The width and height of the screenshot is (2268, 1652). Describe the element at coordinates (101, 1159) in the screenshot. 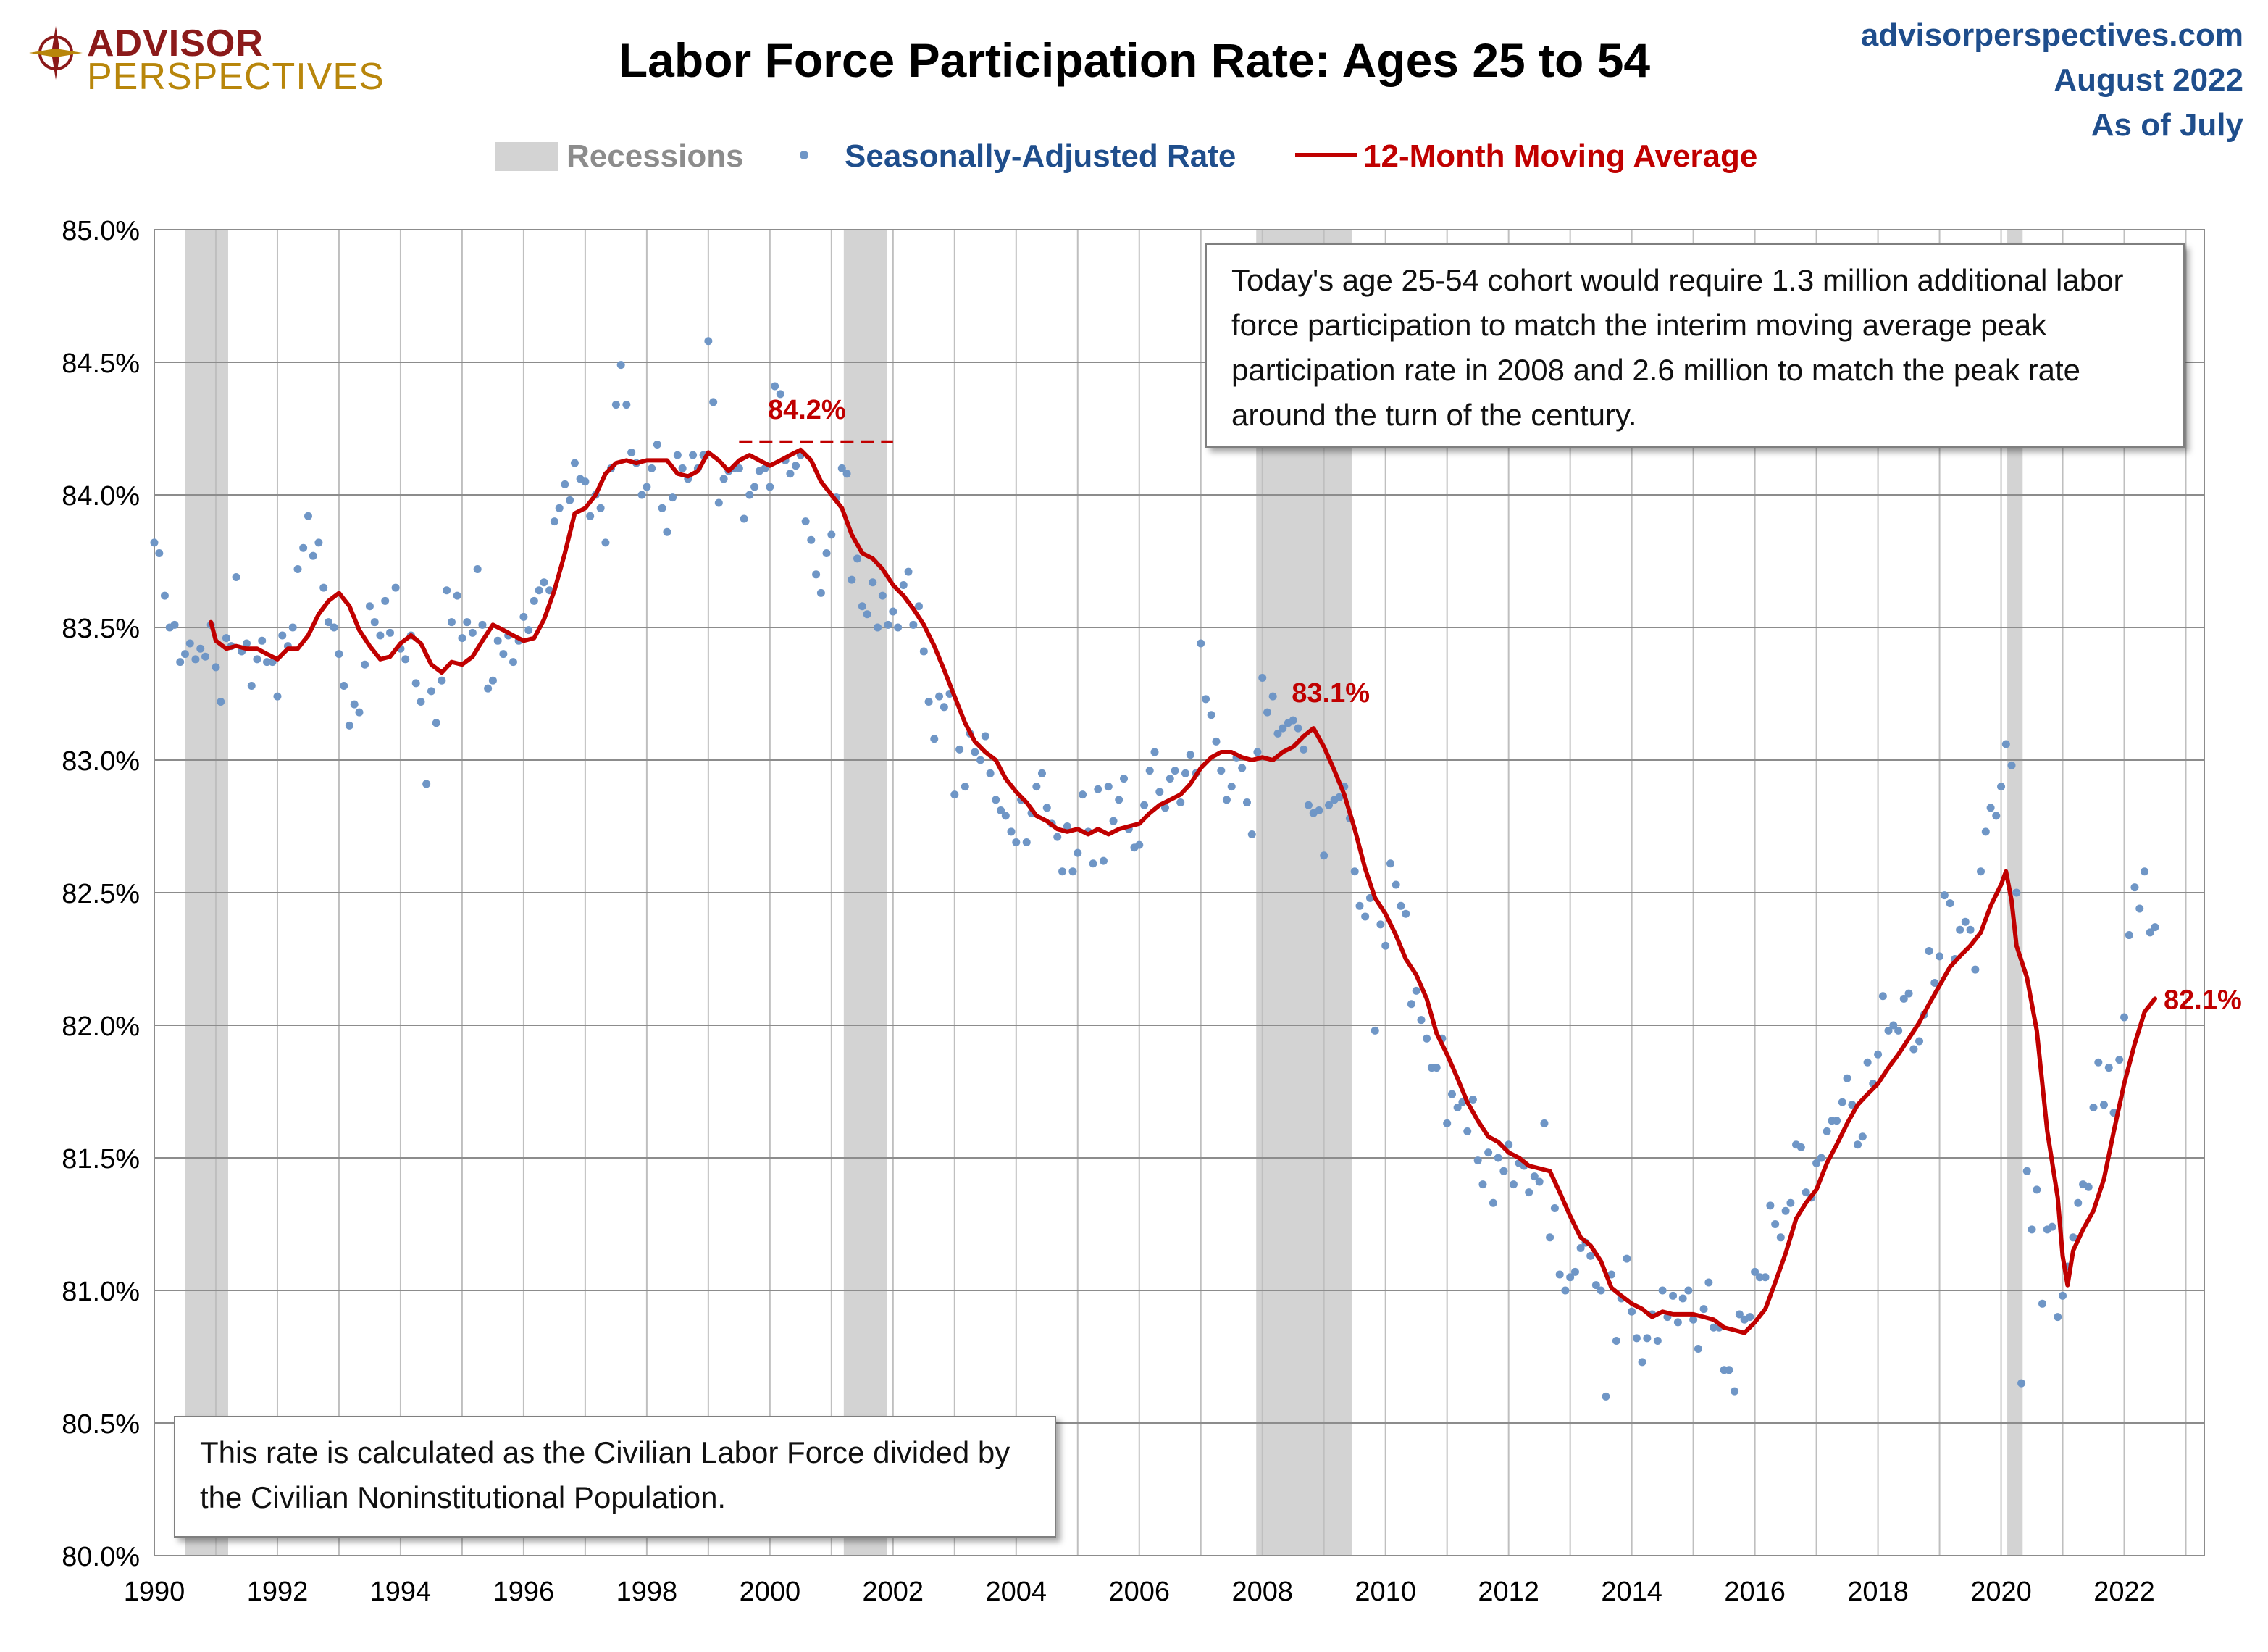

I see `y-tick-label: 81.5%` at that location.